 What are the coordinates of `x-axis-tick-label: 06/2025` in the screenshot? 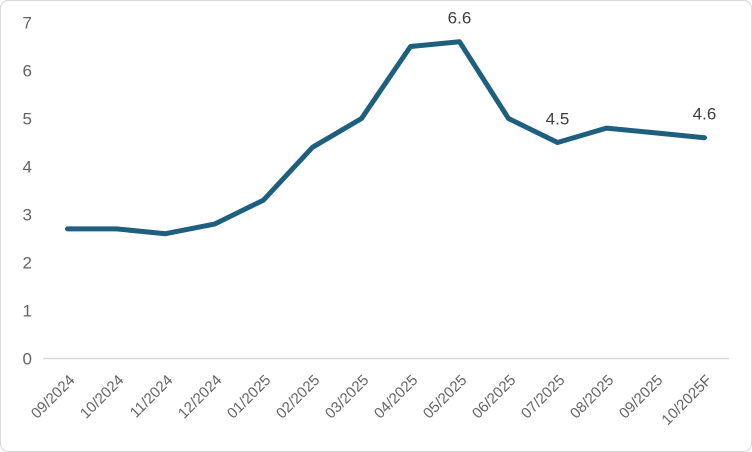 It's located at (494, 397).